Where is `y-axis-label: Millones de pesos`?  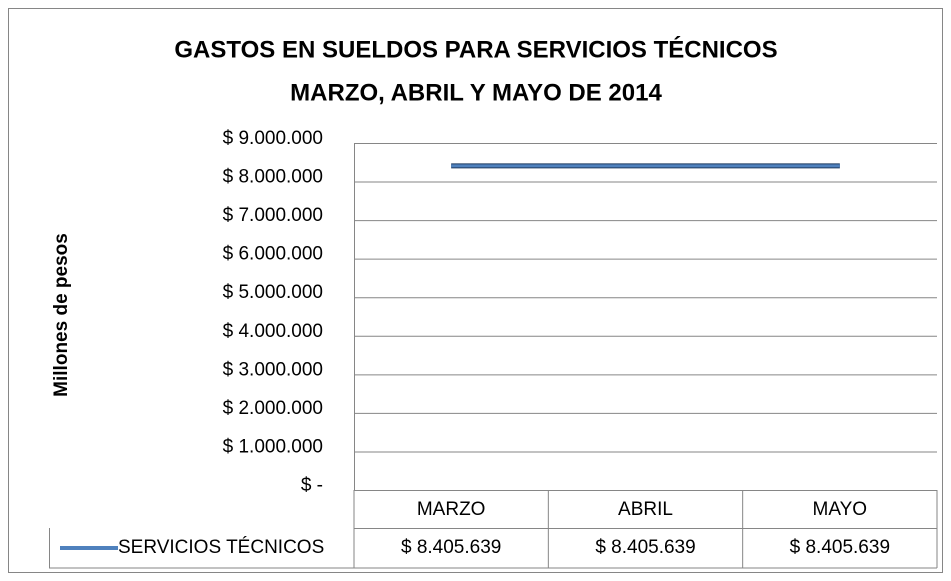
y-axis-label: Millones de pesos is located at coordinates (61, 315).